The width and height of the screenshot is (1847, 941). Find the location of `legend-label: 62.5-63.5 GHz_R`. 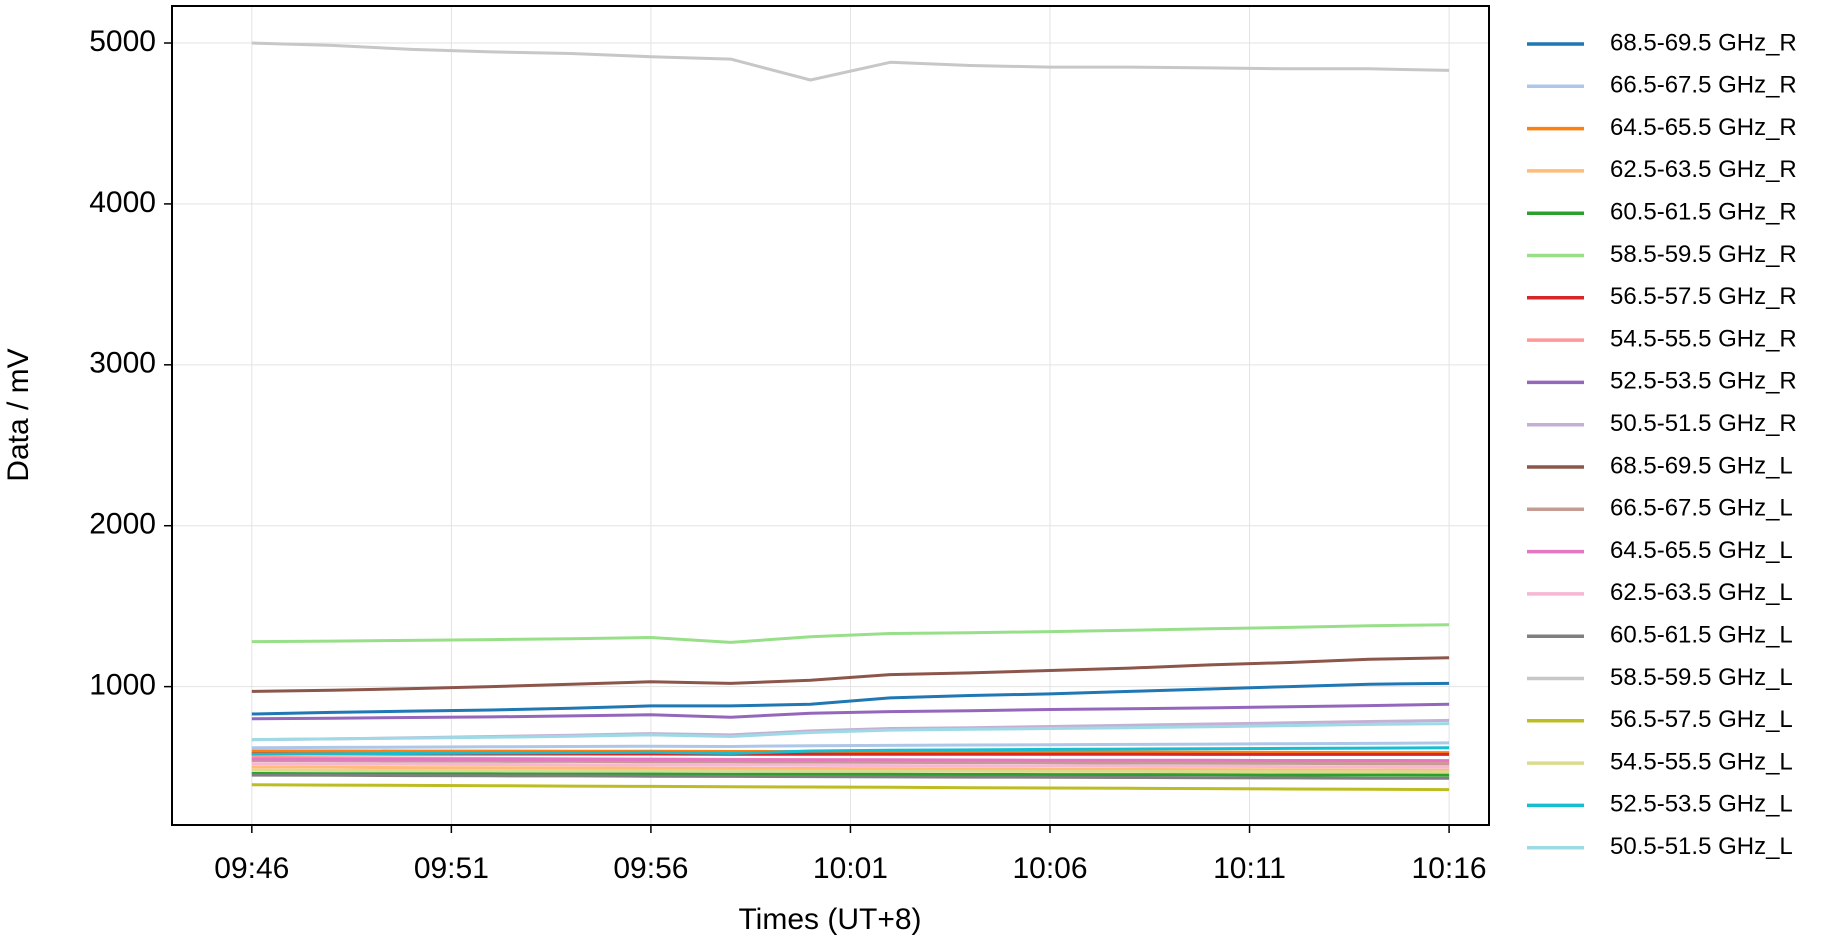

legend-label: 62.5-63.5 GHz_R is located at coordinates (1703, 169).